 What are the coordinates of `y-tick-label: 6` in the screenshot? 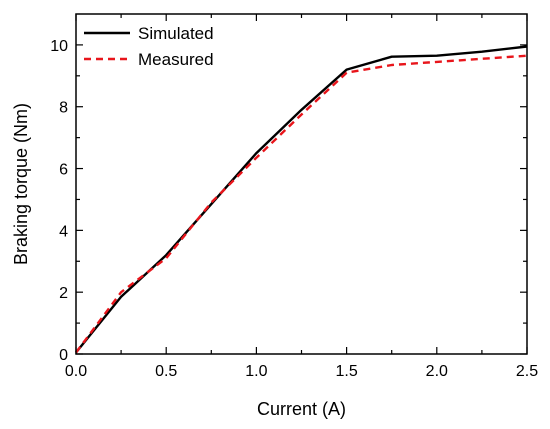 It's located at (63, 170).